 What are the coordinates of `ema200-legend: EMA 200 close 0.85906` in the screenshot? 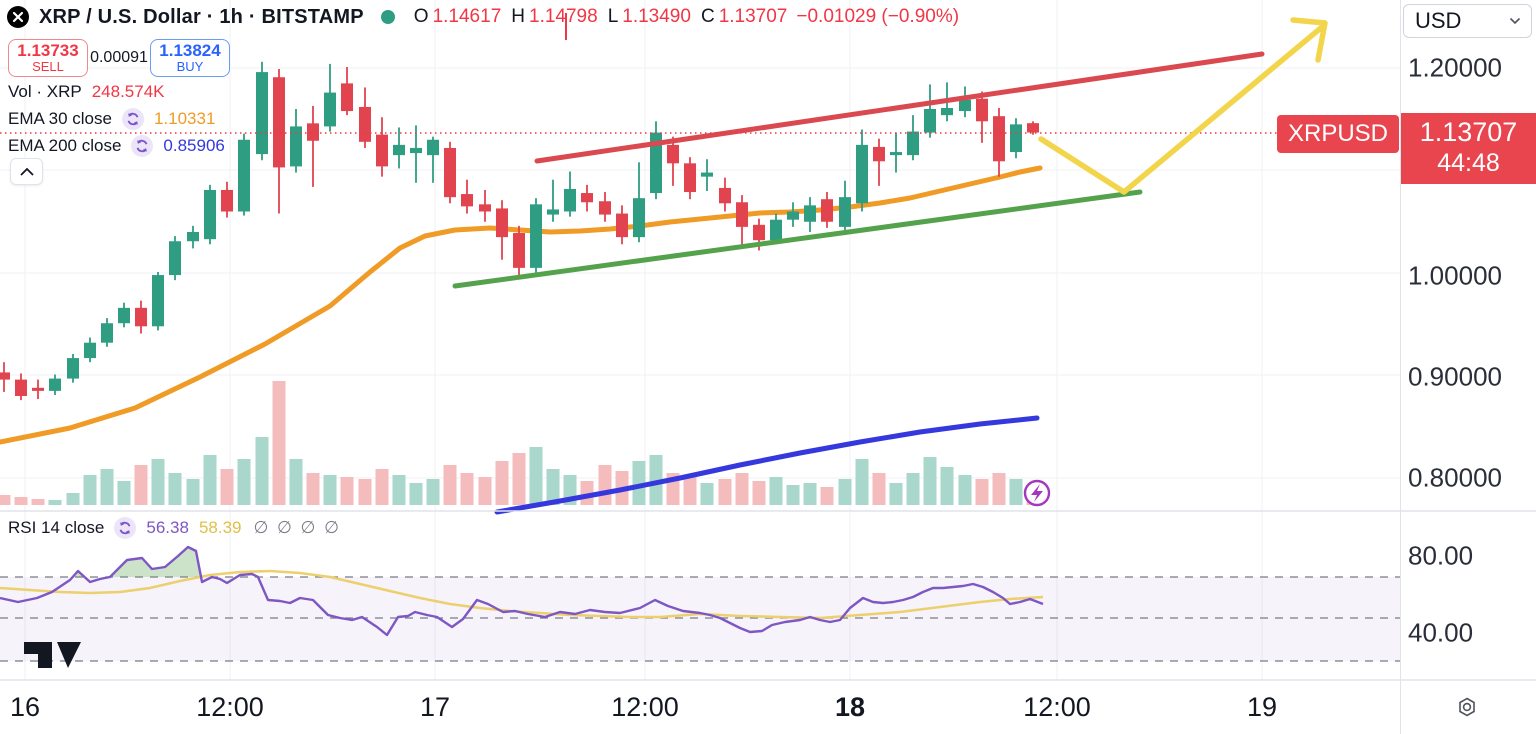 It's located at (116, 146).